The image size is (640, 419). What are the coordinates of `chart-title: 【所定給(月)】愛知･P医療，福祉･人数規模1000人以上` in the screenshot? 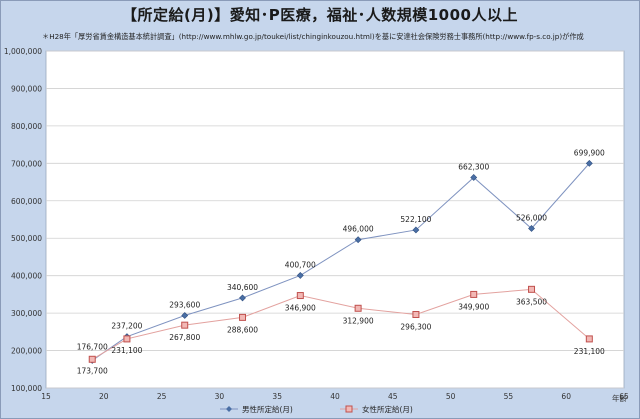 It's located at (320, 15).